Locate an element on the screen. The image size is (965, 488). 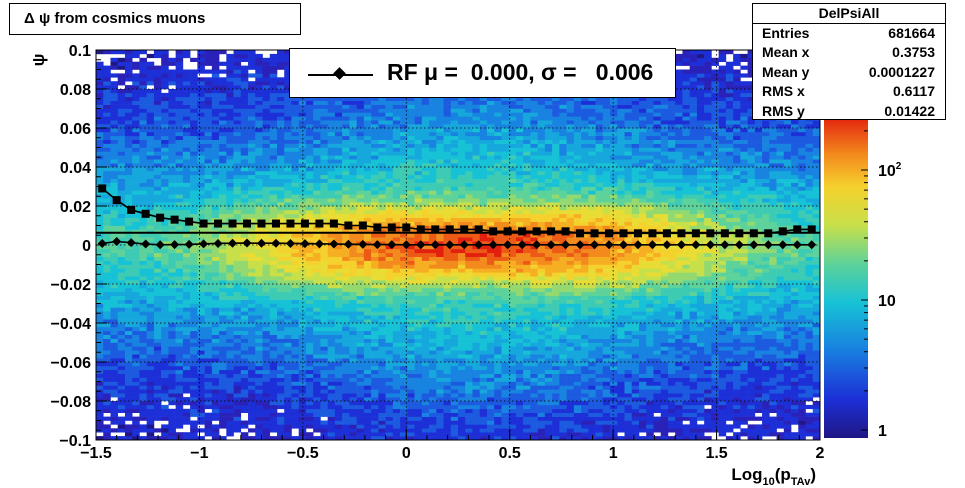
y-axis-title: ψ is located at coordinates (38, 60).